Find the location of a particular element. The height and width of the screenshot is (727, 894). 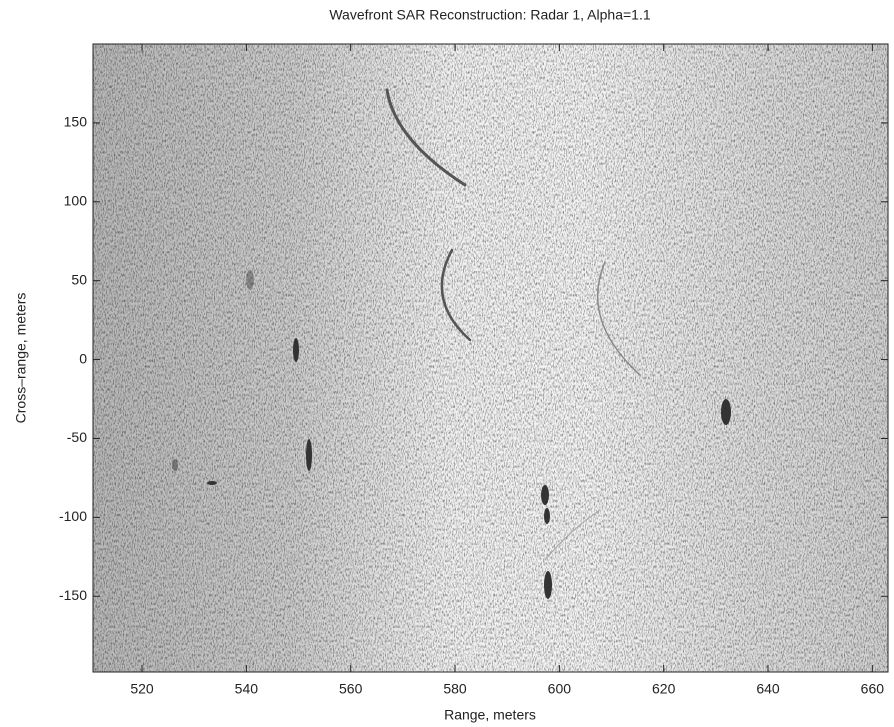

x-tick-label: 560 is located at coordinates (351, 689).